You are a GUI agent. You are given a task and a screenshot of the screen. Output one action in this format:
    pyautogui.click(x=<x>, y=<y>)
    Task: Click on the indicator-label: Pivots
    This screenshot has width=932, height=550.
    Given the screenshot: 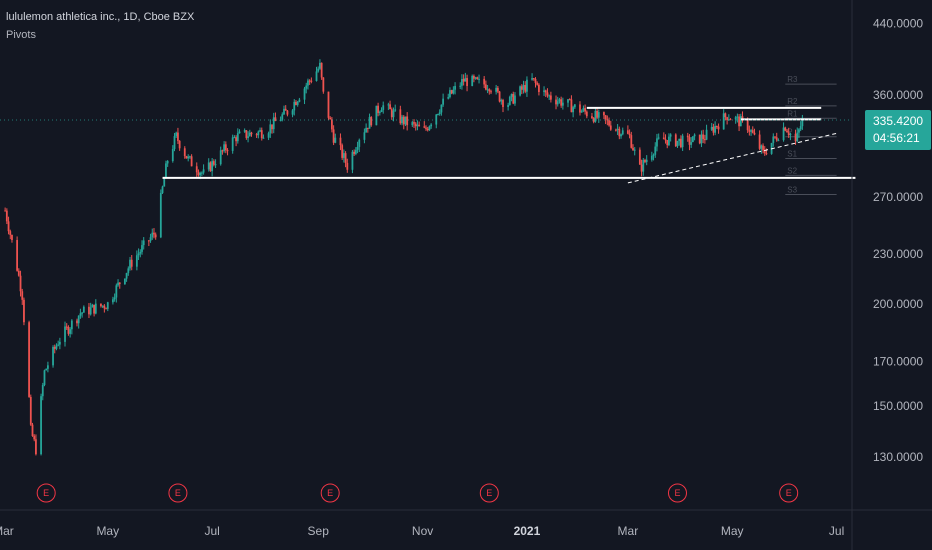 What is the action you would take?
    pyautogui.click(x=21, y=35)
    